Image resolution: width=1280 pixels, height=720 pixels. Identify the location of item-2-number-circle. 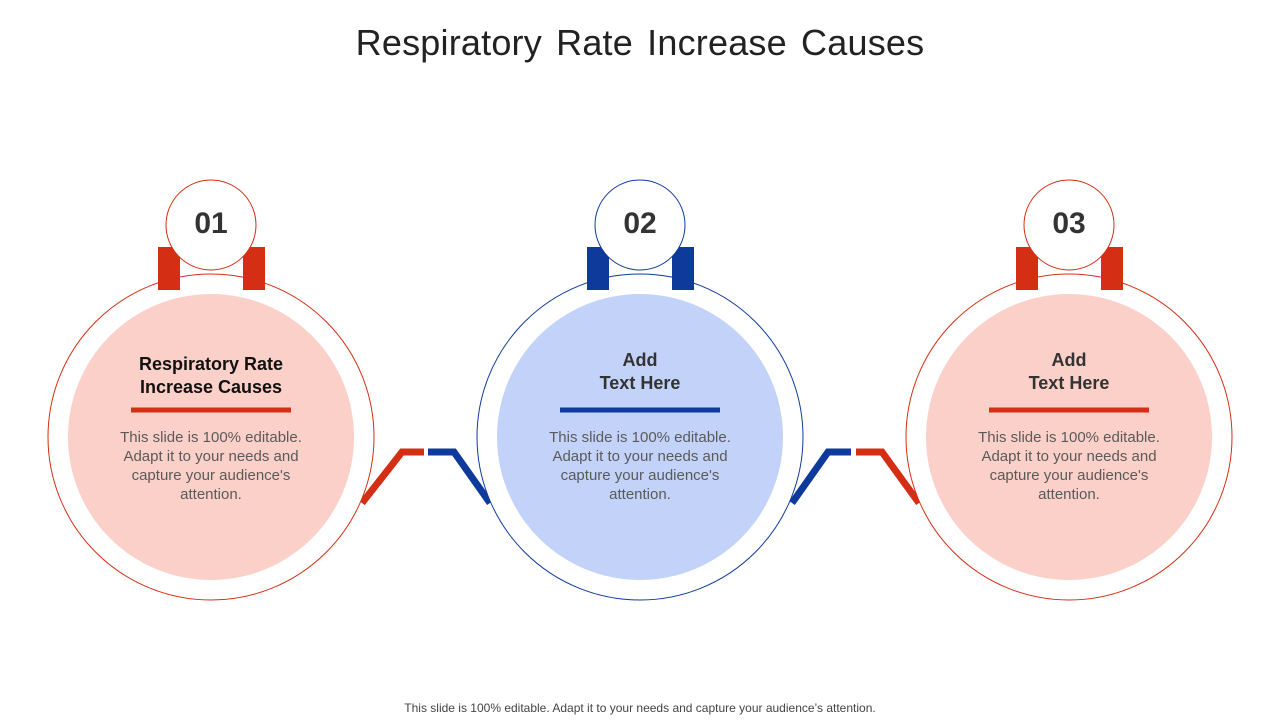
(640, 225).